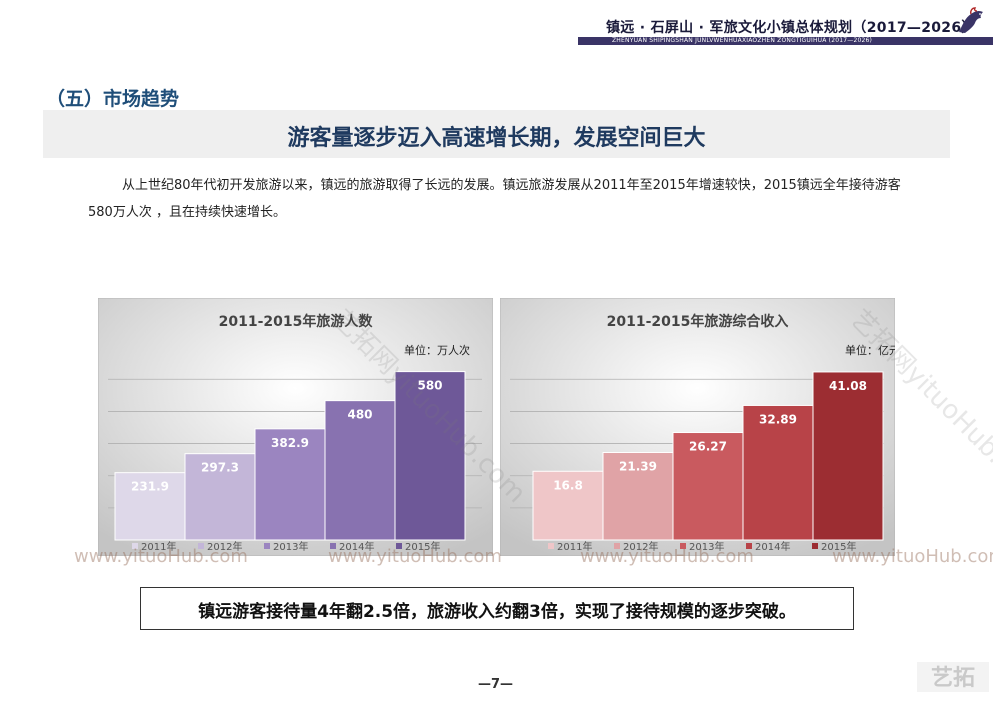 Image resolution: width=993 pixels, height=702 pixels. What do you see at coordinates (496, 684) in the screenshot?
I see `page-number: —7—` at bounding box center [496, 684].